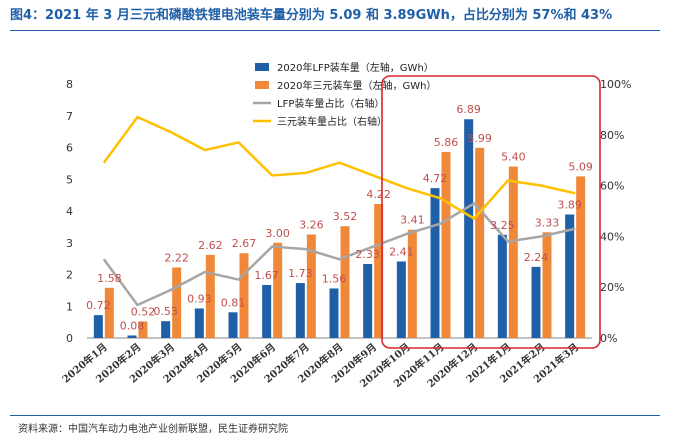 The width and height of the screenshot is (674, 448). I want to click on left-tick-label: 2, so click(69, 275).